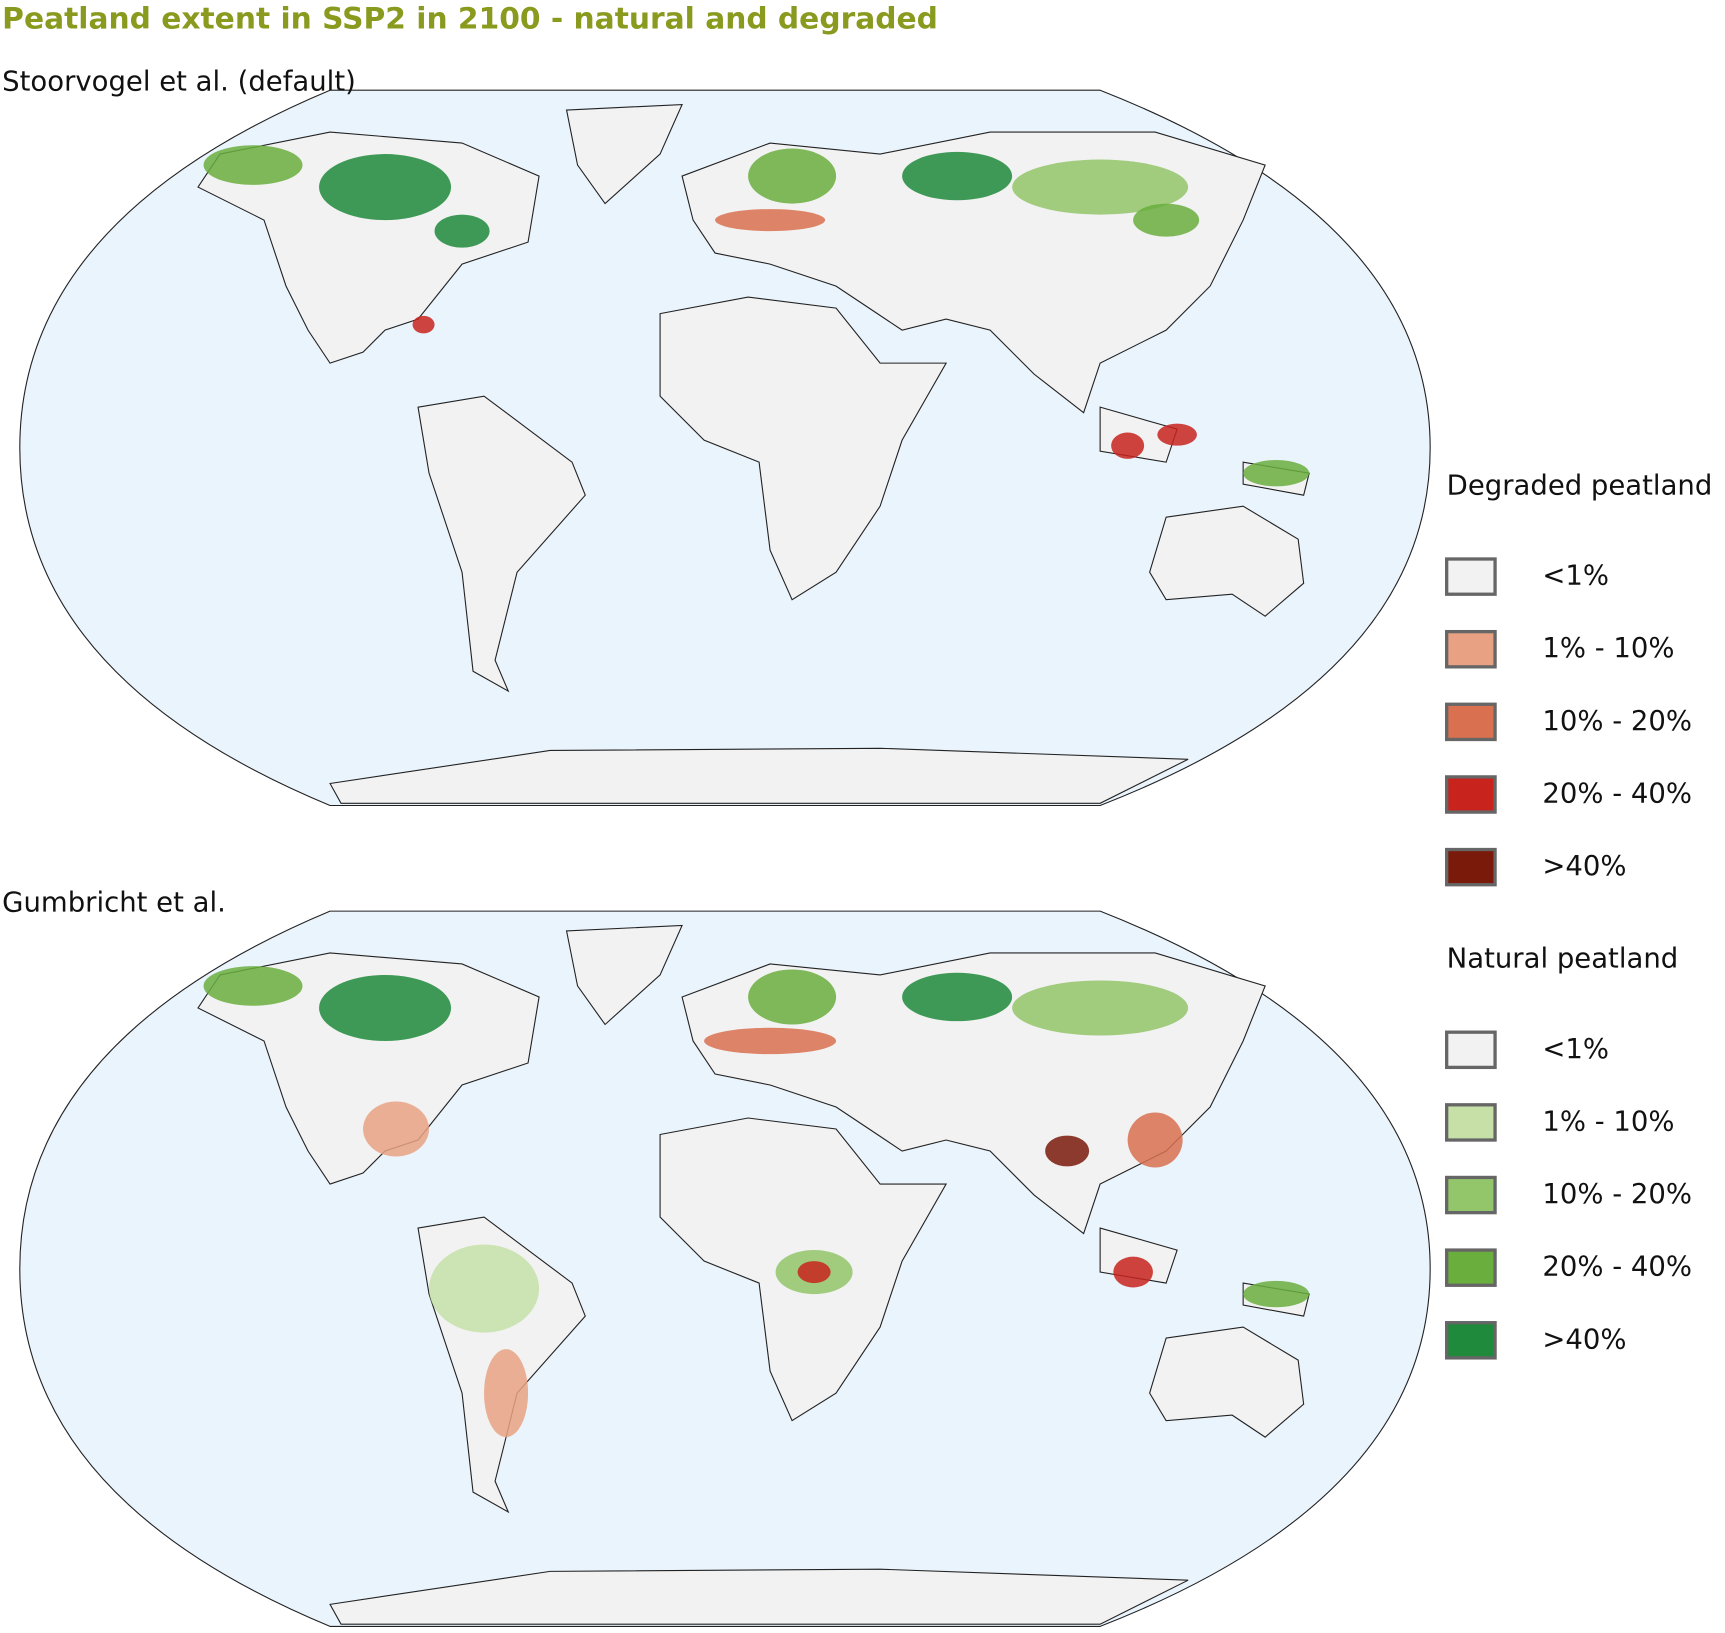  What do you see at coordinates (179, 82) in the screenshot?
I see `map-subtitle: Stoorvogel et al. (default)` at bounding box center [179, 82].